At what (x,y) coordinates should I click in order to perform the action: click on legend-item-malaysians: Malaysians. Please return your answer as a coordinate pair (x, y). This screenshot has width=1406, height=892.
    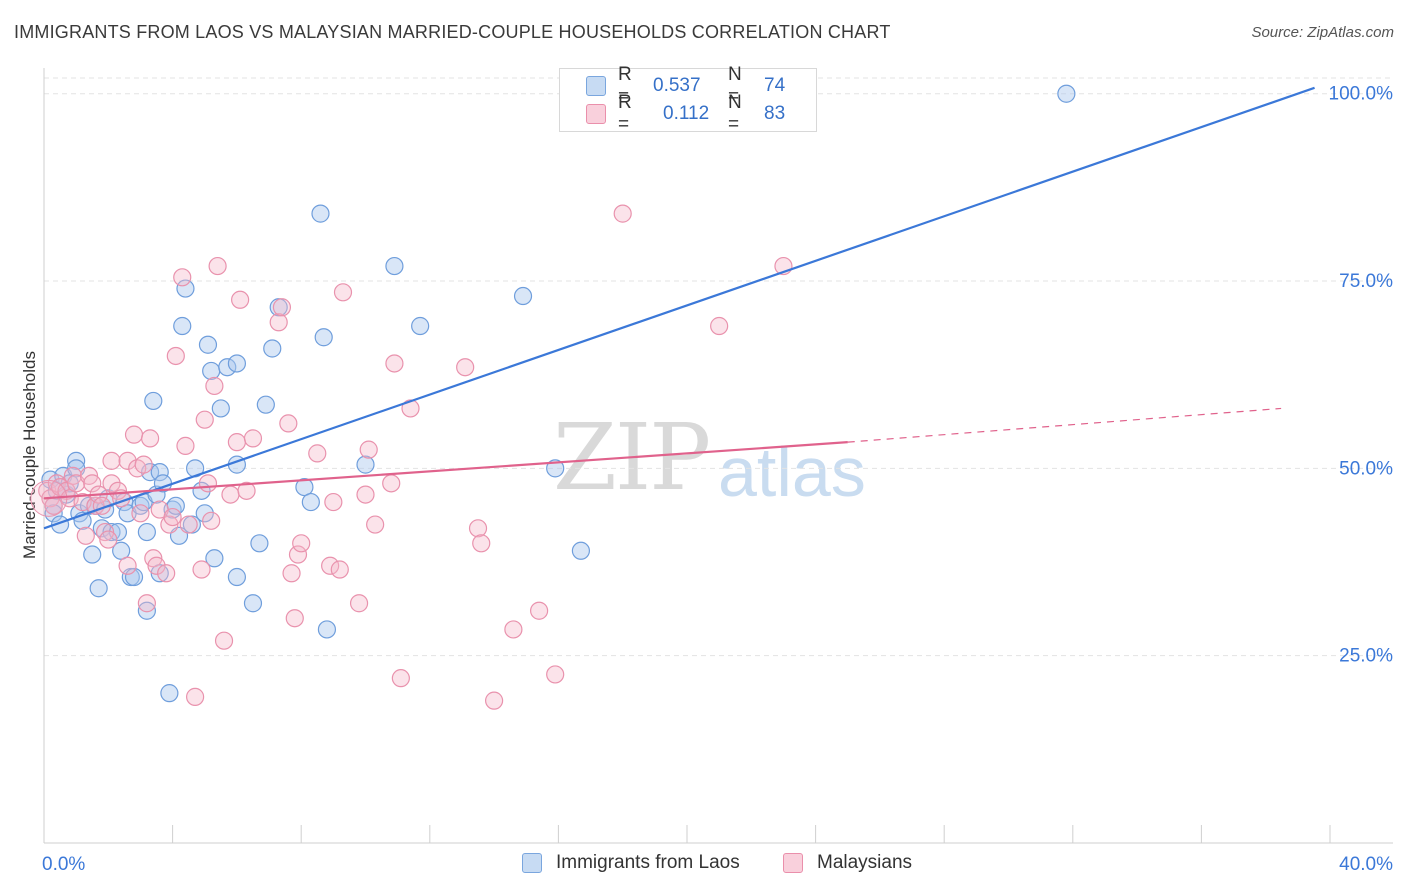
    Looking at the image, I should click on (847, 863).